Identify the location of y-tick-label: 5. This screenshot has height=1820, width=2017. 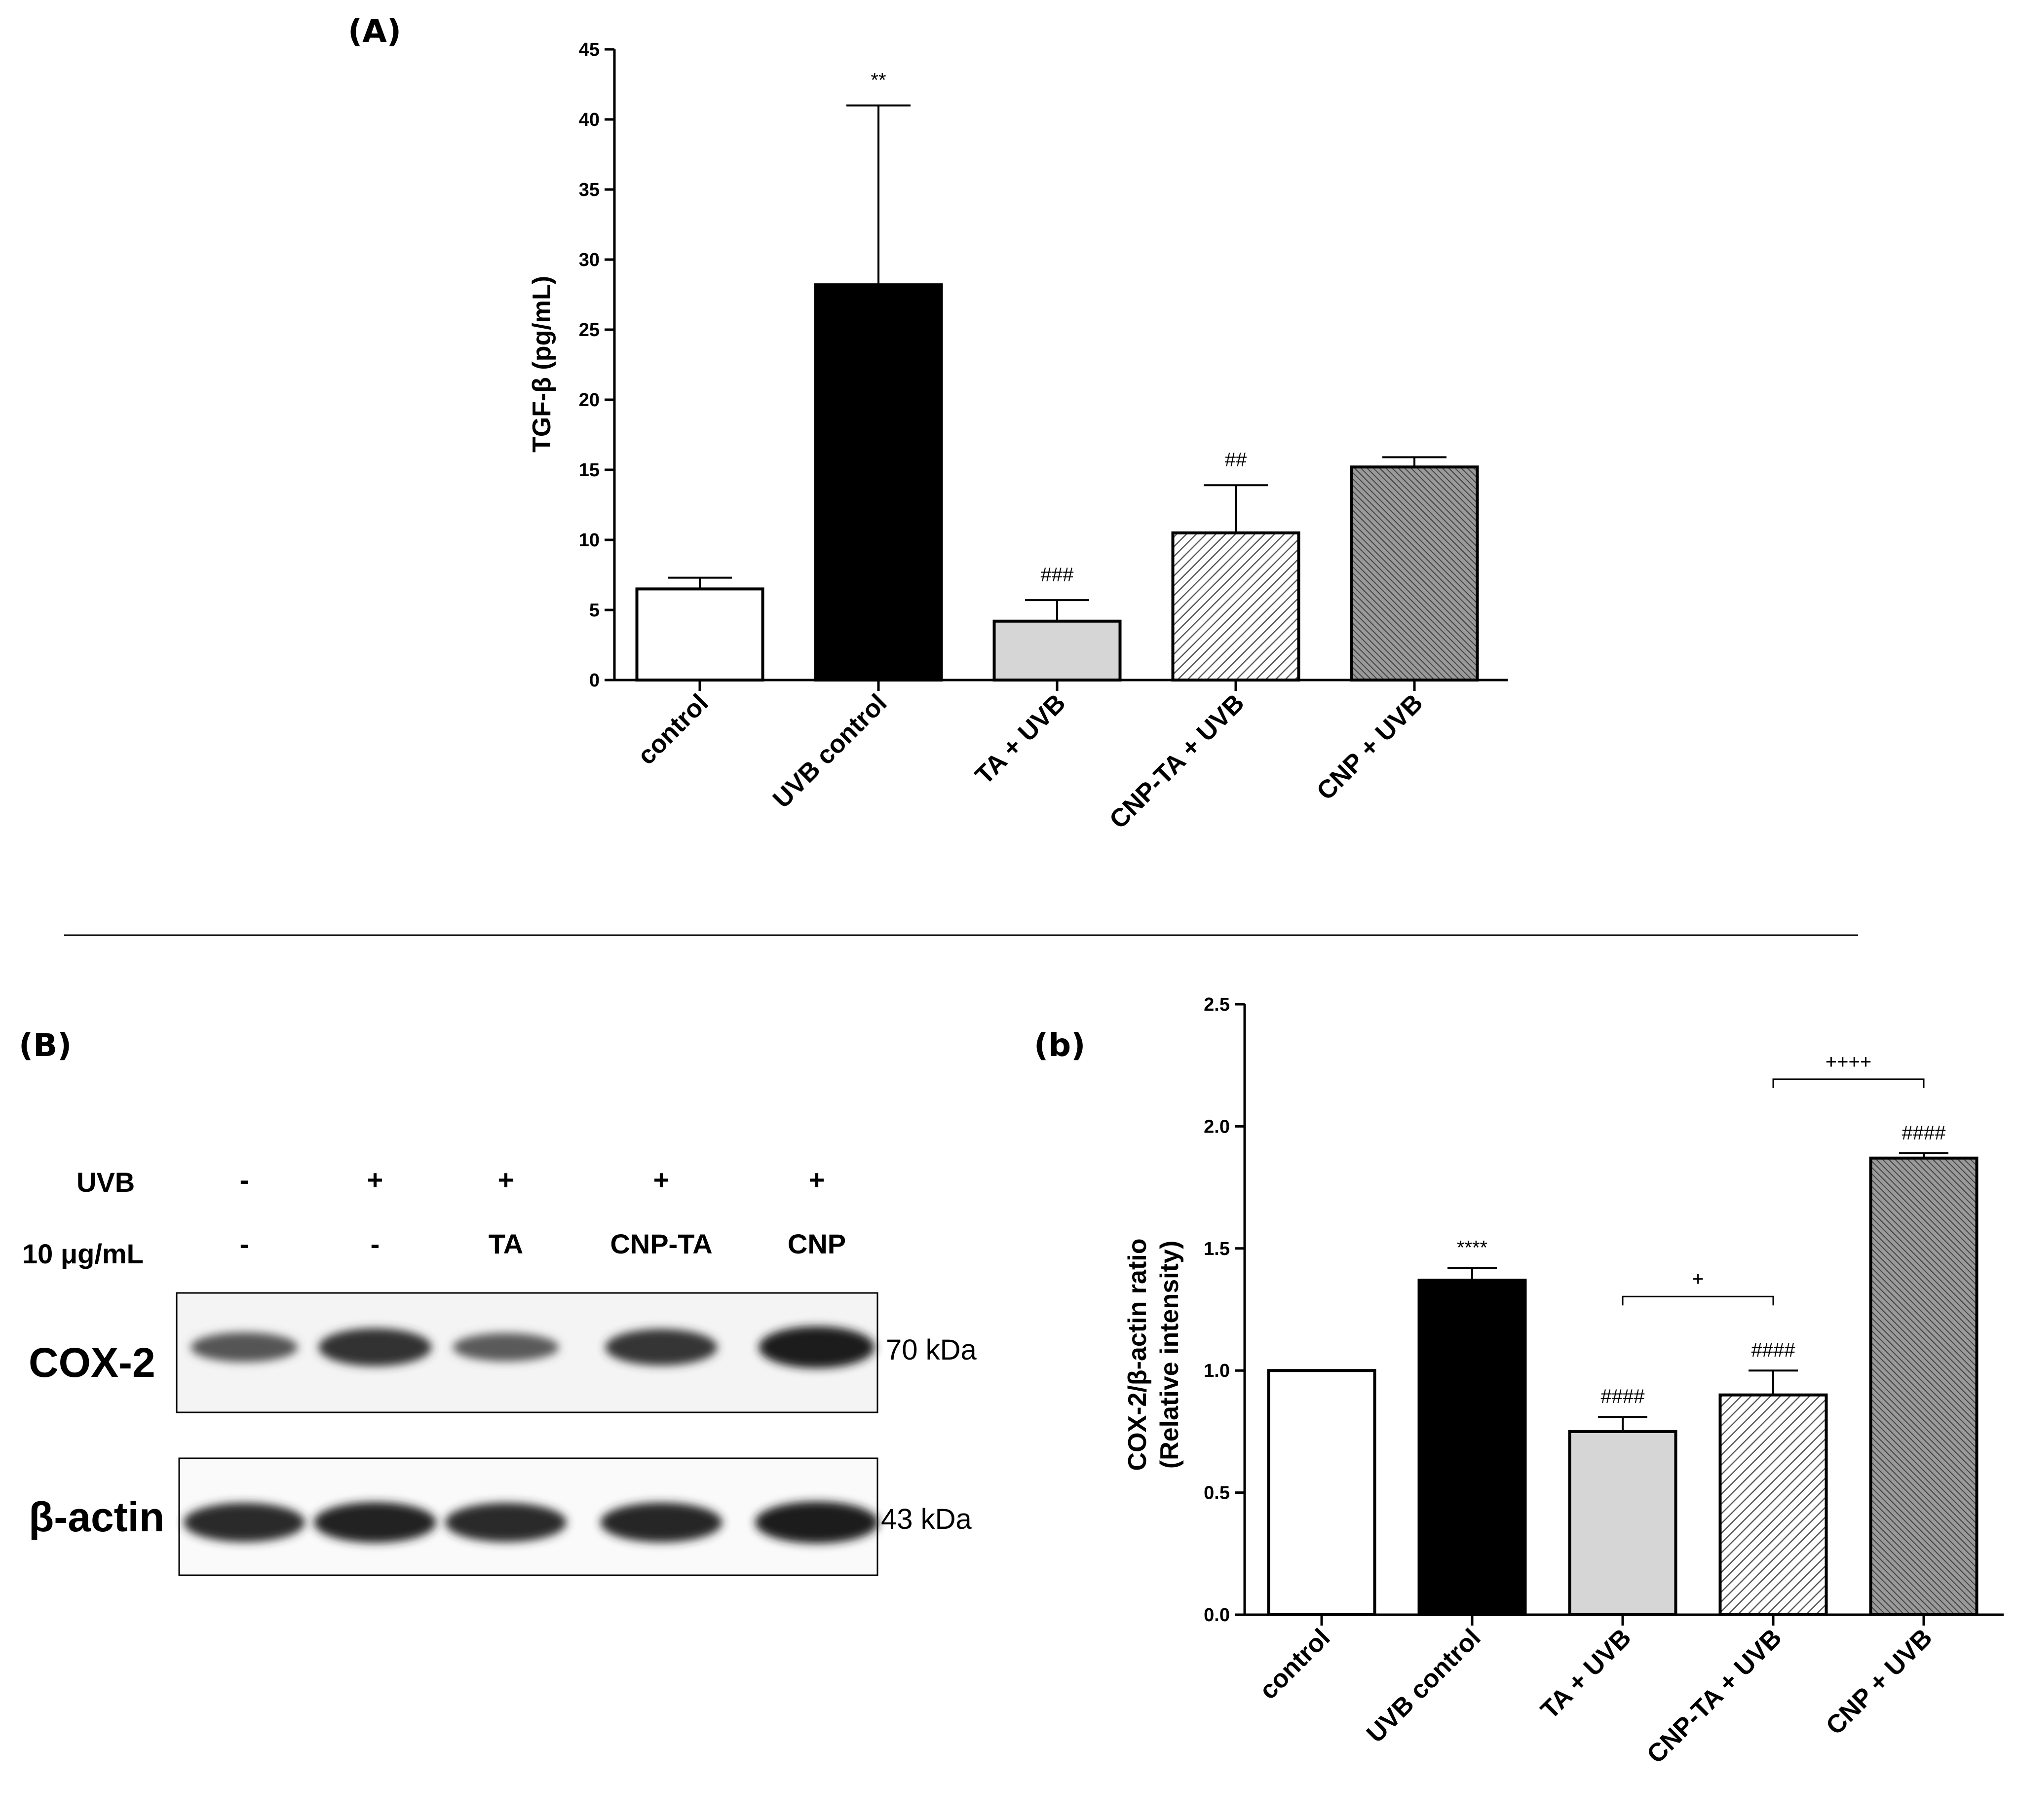
(595, 610).